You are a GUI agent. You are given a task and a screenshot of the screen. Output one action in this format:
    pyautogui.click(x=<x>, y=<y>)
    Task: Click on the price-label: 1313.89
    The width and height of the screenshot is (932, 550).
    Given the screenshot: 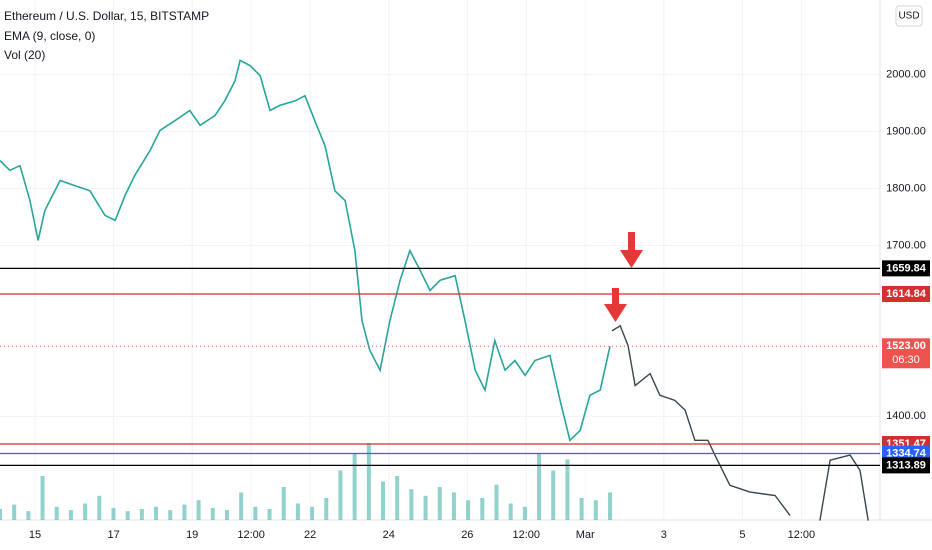 What is the action you would take?
    pyautogui.click(x=906, y=465)
    